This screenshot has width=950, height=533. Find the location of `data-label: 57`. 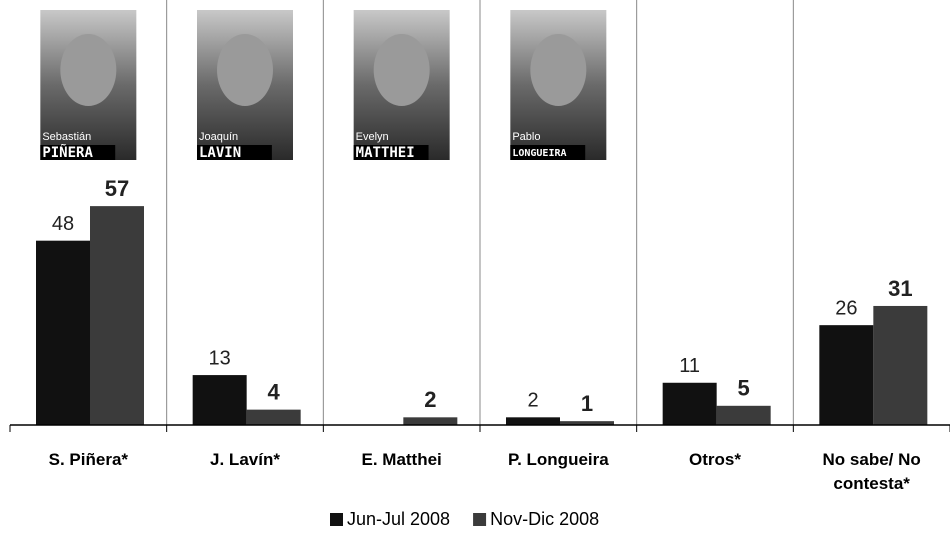

data-label: 57 is located at coordinates (117, 188).